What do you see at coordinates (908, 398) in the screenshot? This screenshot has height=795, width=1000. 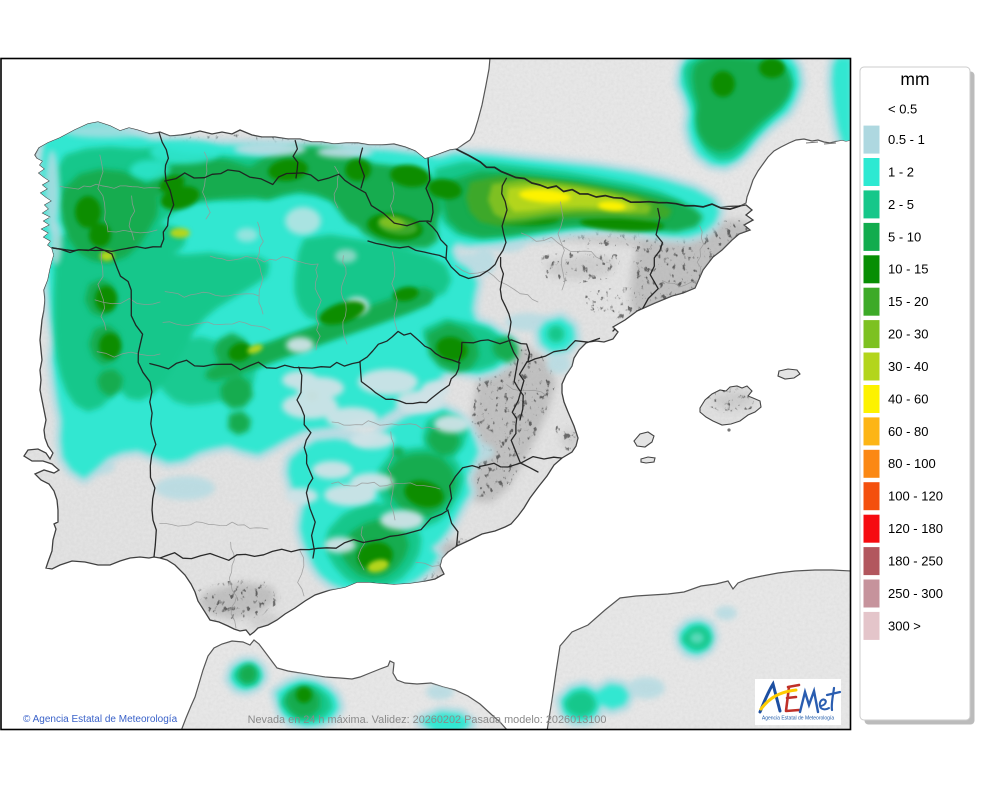 I see `svg-text: 40 - 60` at bounding box center [908, 398].